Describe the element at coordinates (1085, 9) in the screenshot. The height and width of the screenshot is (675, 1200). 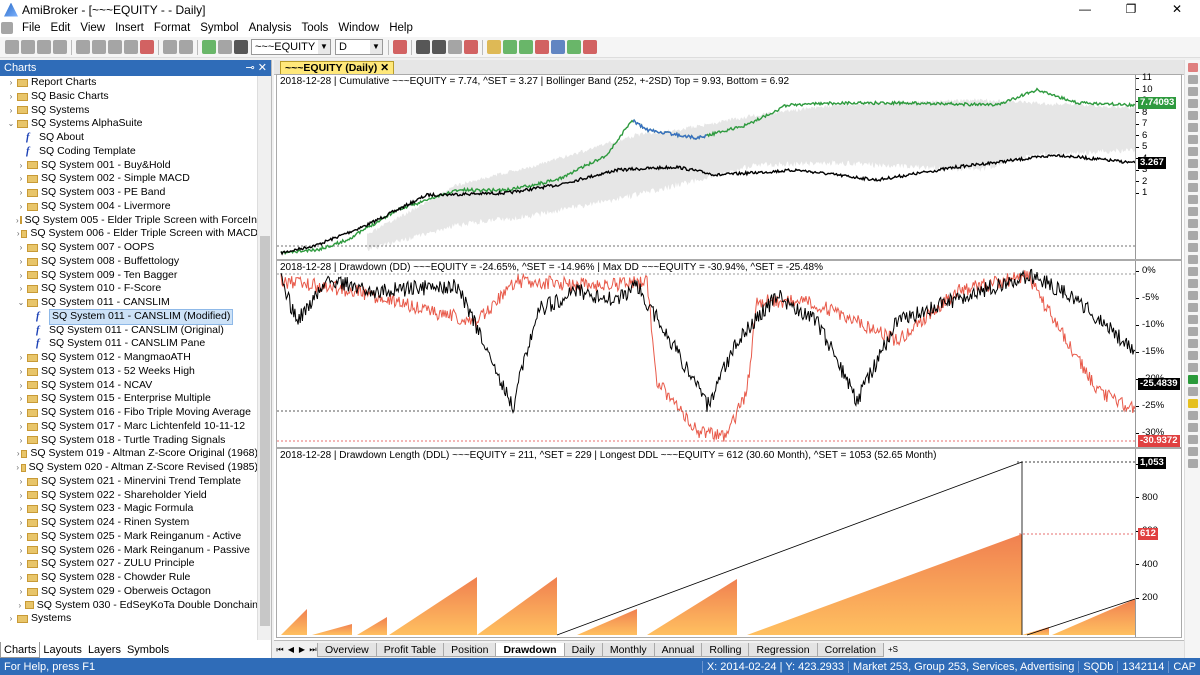
I see `minimize-button: —` at that location.